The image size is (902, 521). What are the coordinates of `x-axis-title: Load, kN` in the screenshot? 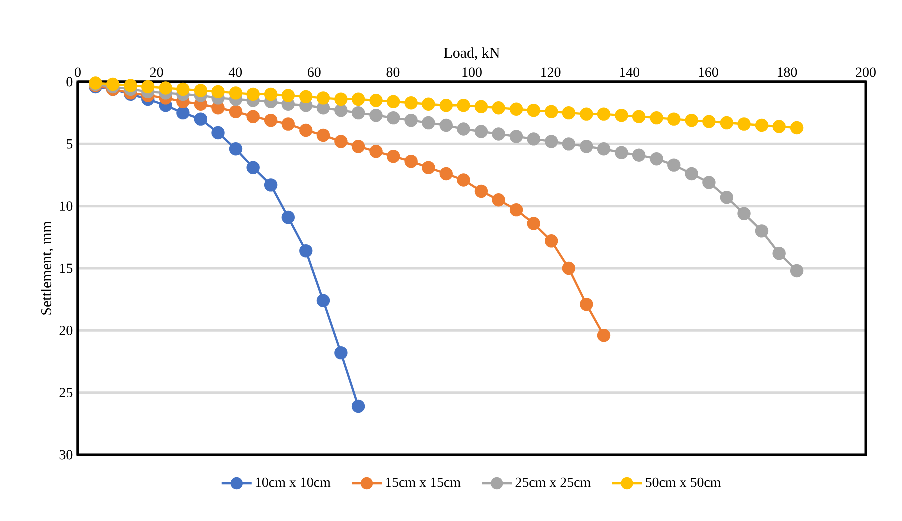 It's located at (472, 54).